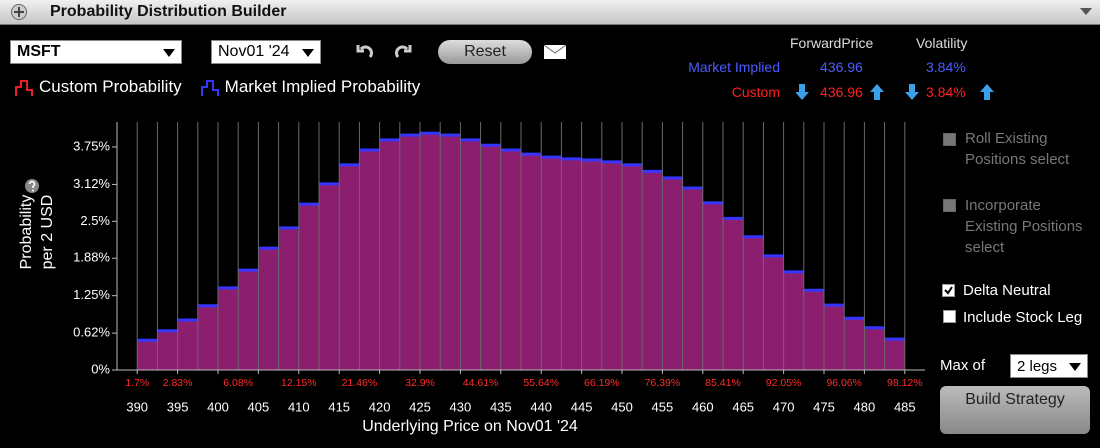  What do you see at coordinates (1024, 226) in the screenshot?
I see `option-label: Incorporate Existing Positions select` at bounding box center [1024, 226].